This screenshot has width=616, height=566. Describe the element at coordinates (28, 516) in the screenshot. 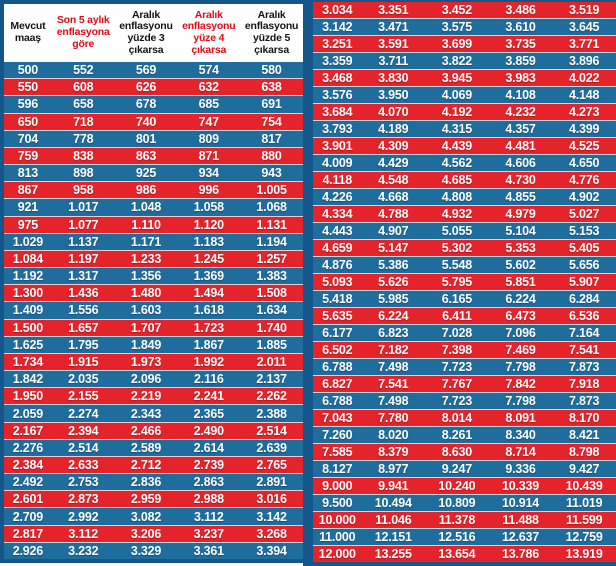

I see `cell: 2.709` at that location.